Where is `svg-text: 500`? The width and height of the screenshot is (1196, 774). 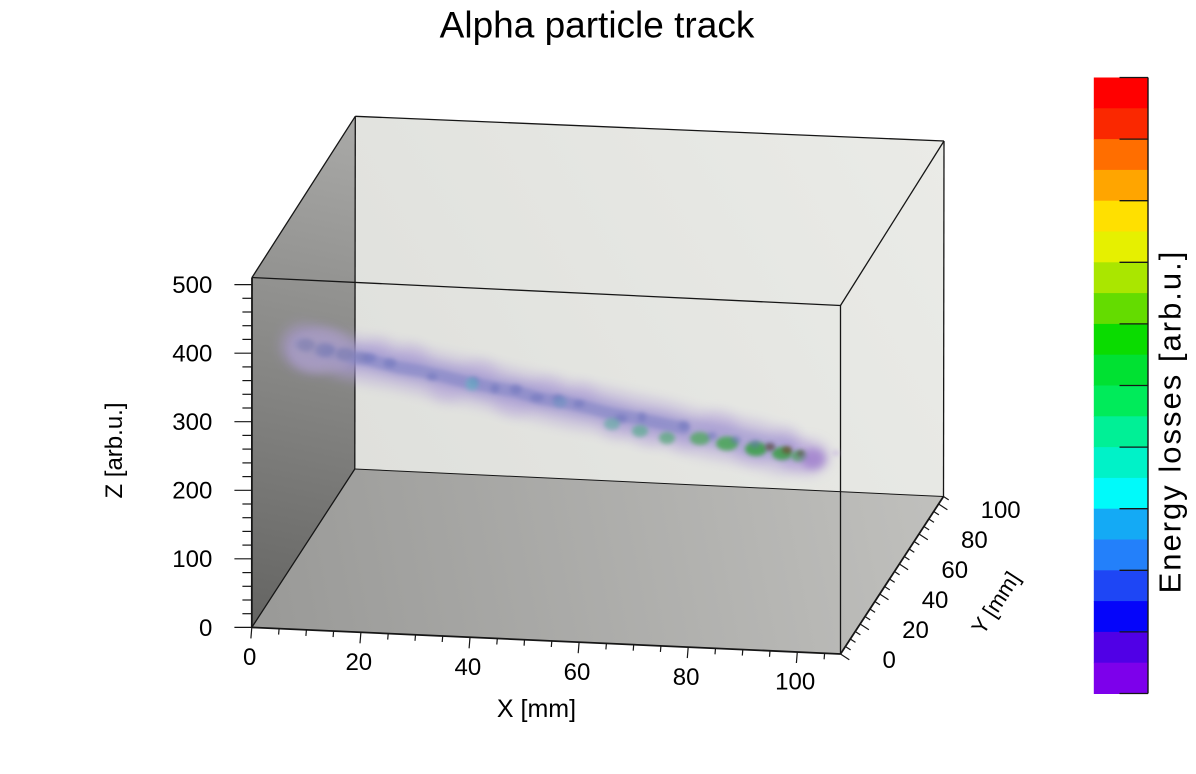 svg-text: 500 is located at coordinates (192, 285).